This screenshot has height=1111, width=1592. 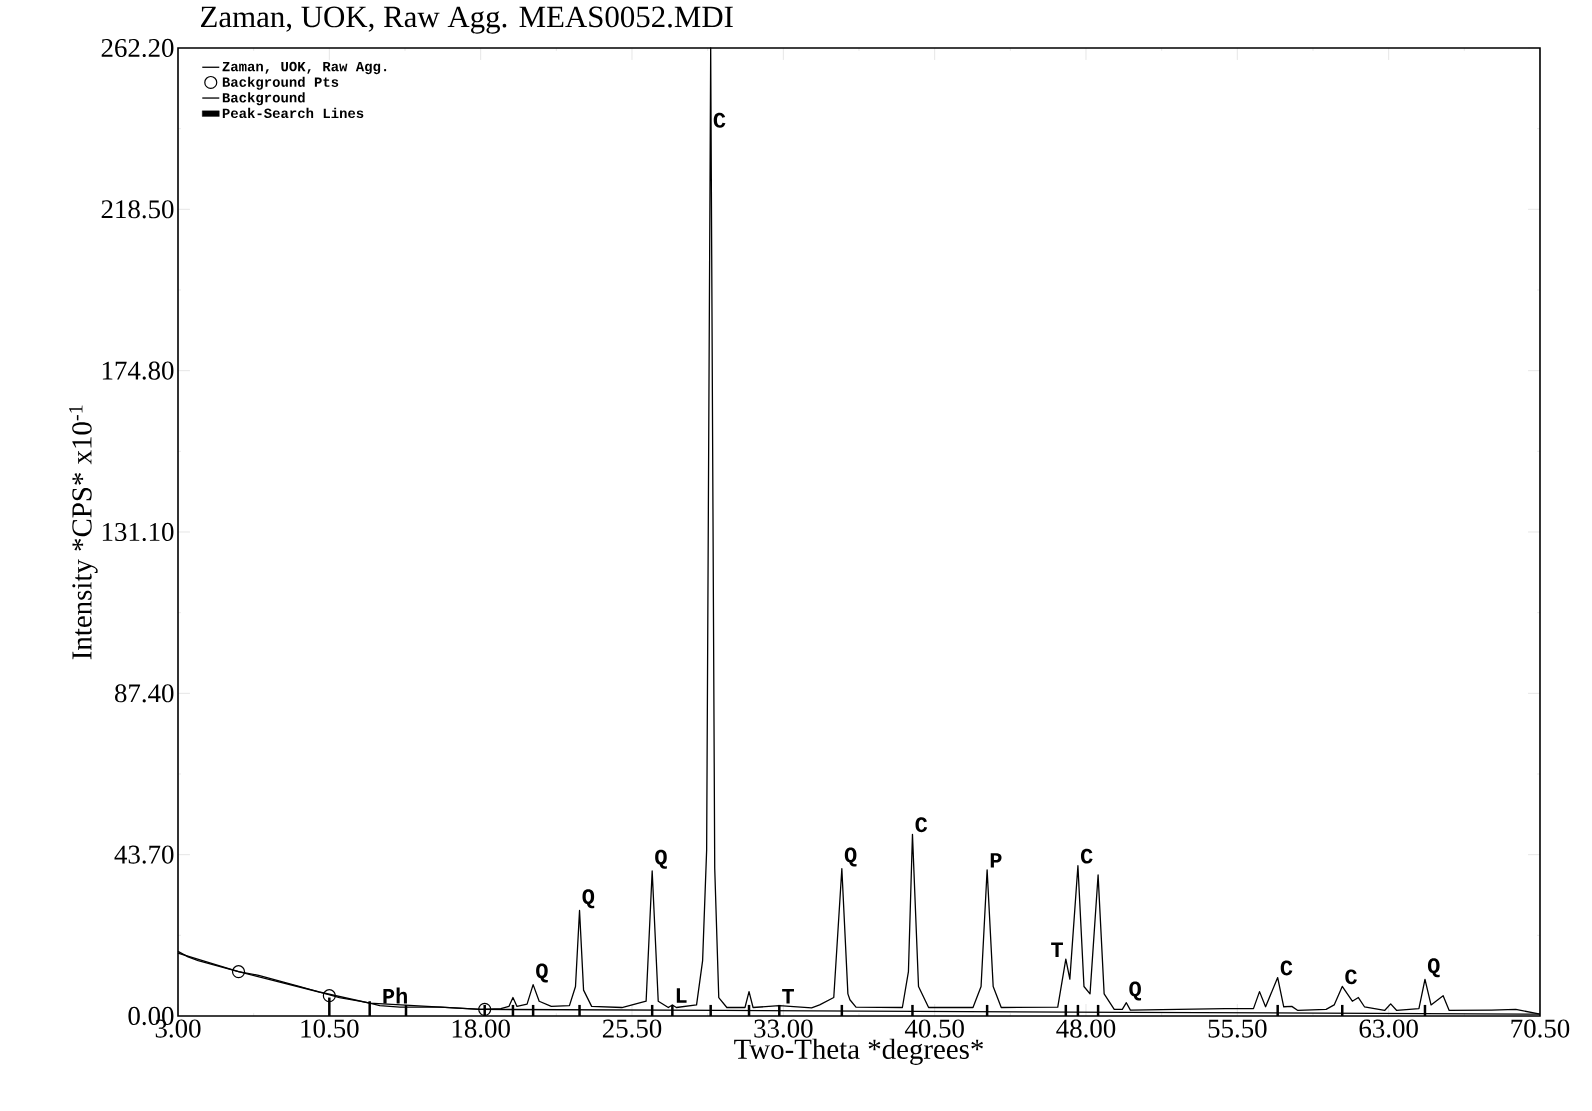 I want to click on x-tick-label: 63.00, so click(x=1388, y=1028).